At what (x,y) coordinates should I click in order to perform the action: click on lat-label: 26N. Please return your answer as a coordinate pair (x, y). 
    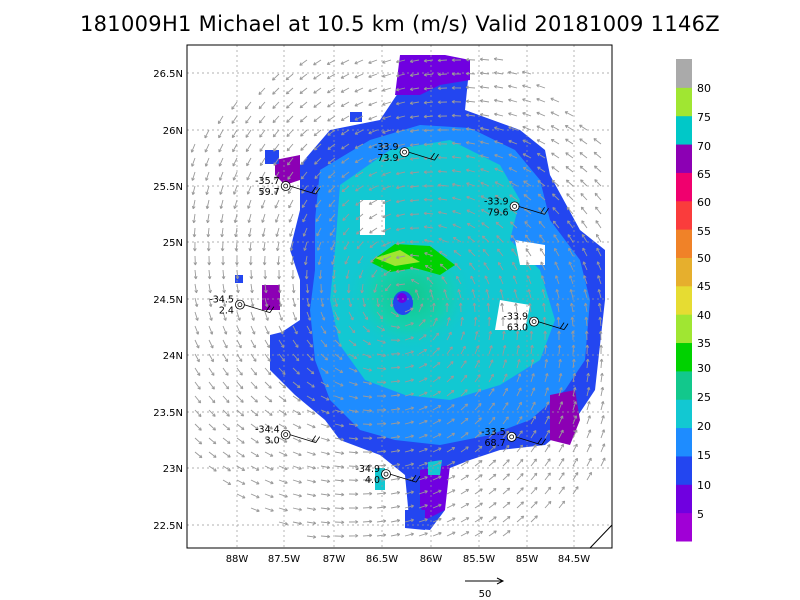
    Looking at the image, I should click on (173, 131).